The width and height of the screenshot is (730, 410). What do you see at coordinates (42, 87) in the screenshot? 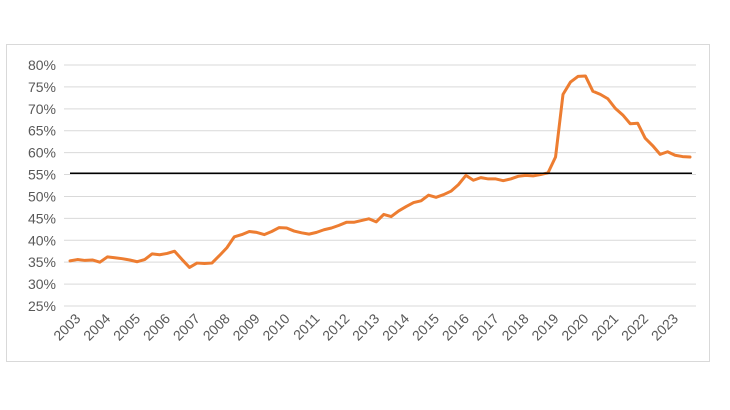
I see `y-tick-label: 75%` at bounding box center [42, 87].